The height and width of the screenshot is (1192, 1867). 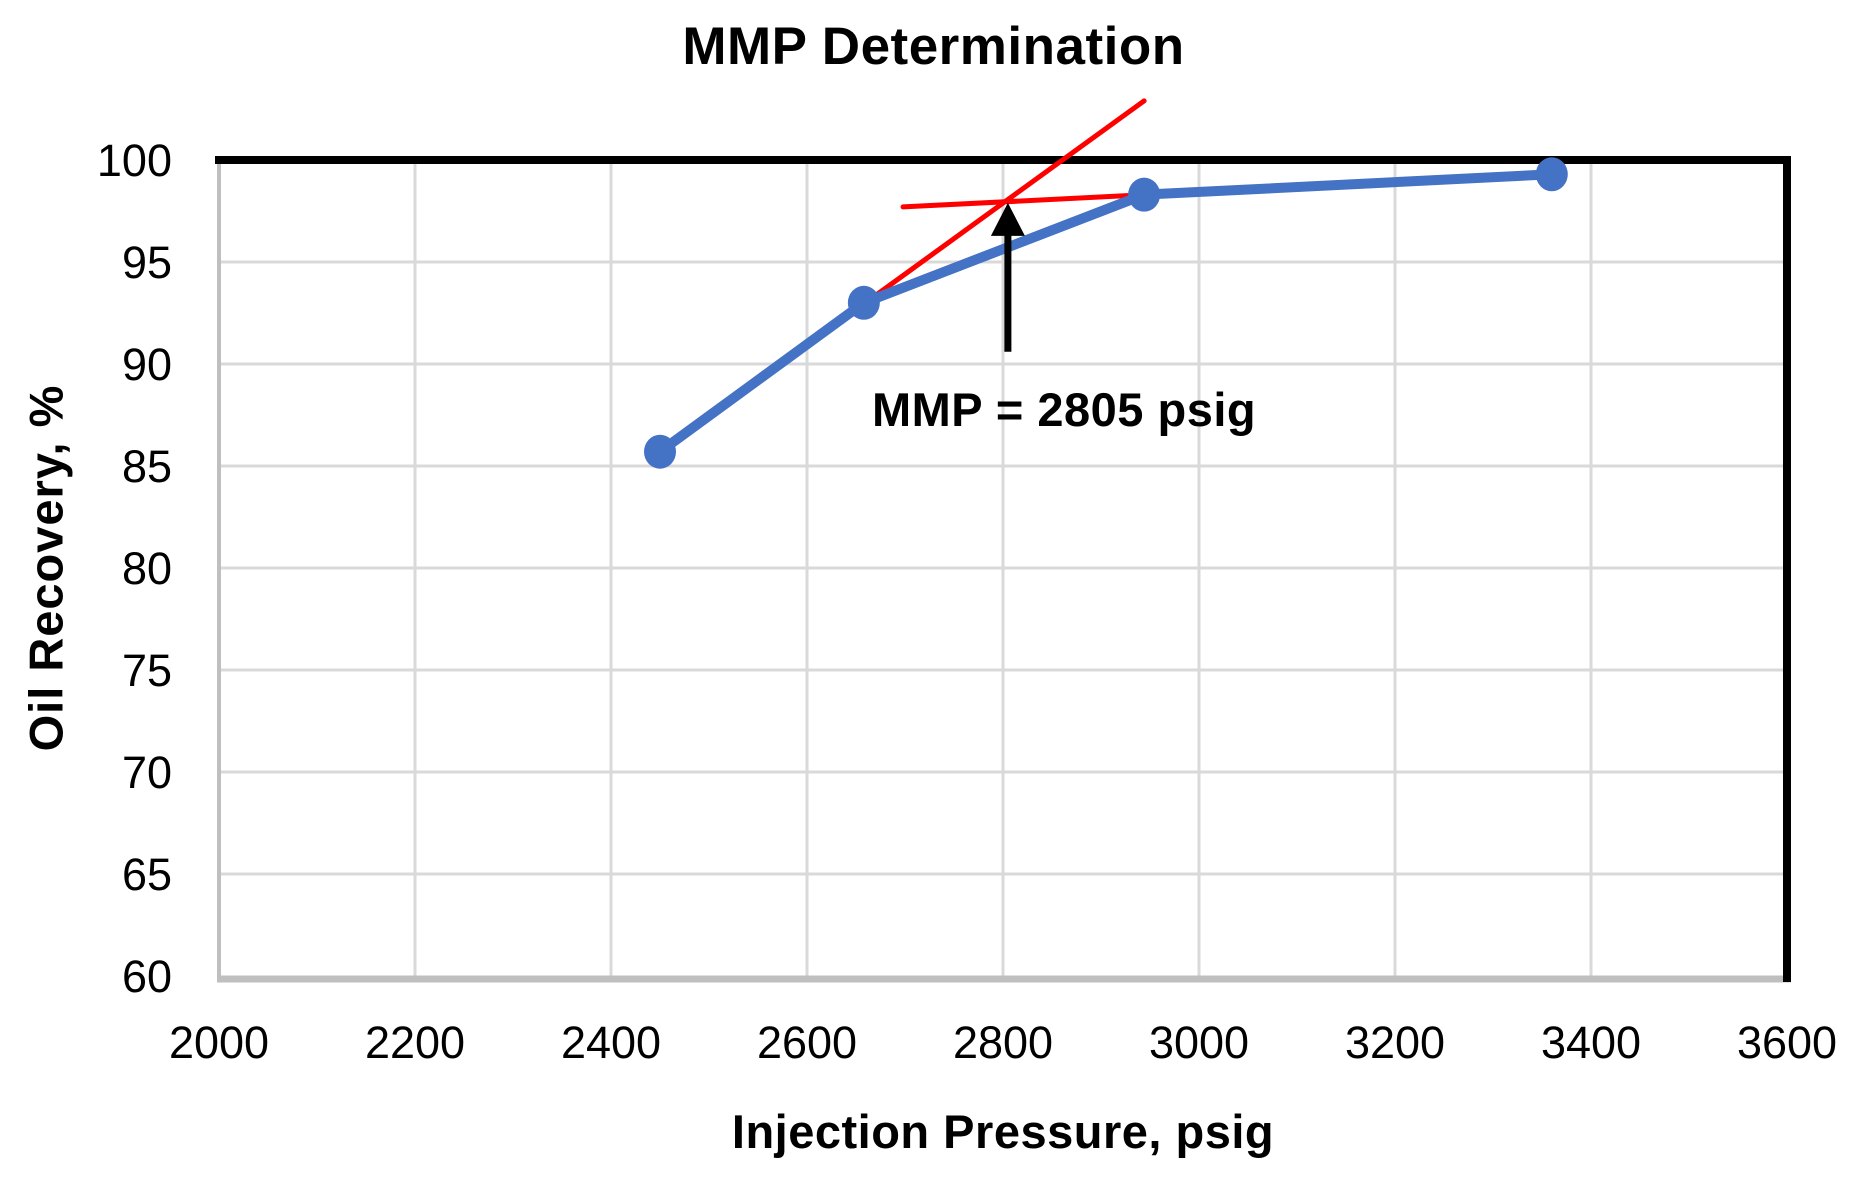 I want to click on y-tick-label: 80, so click(x=147, y=568).